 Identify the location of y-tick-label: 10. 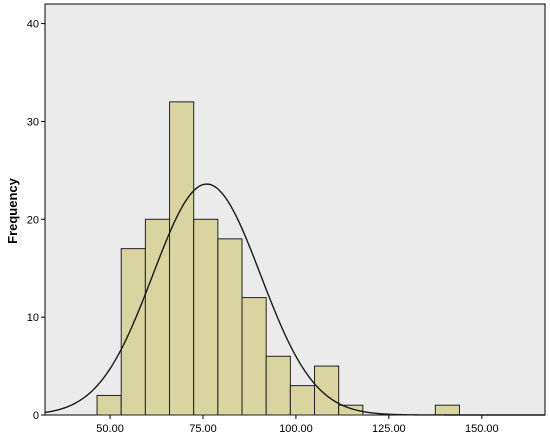
(33, 318).